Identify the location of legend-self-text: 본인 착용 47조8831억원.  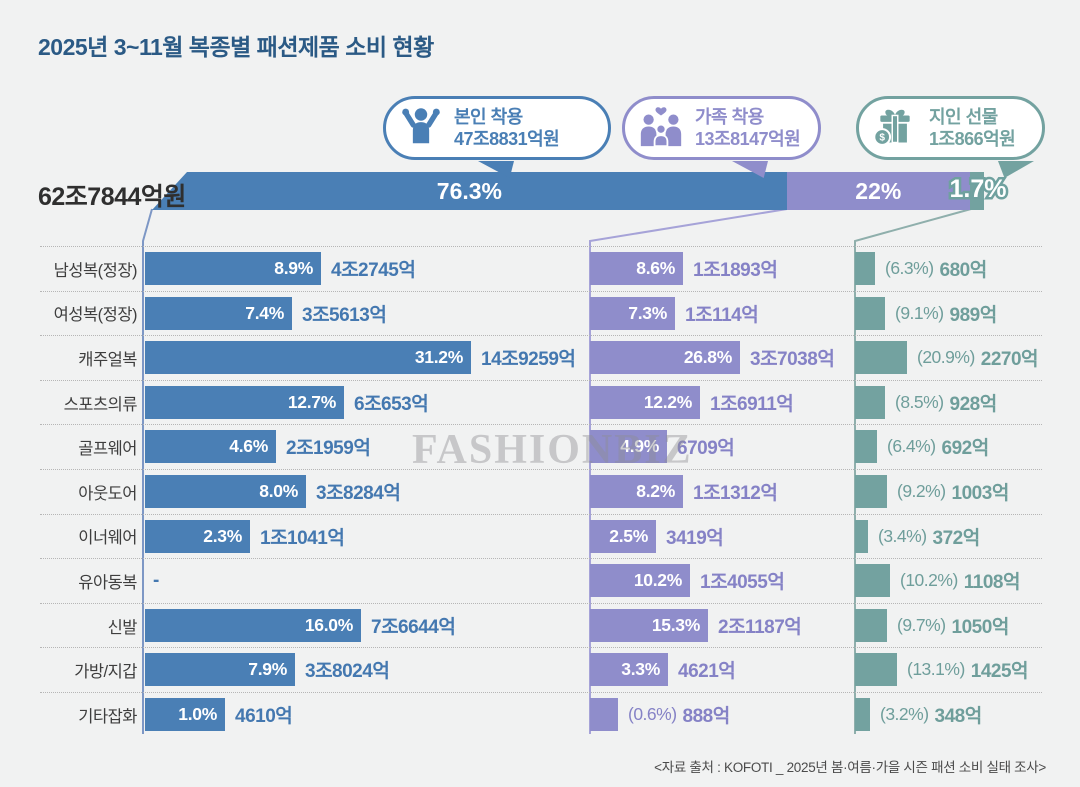
(507, 128).